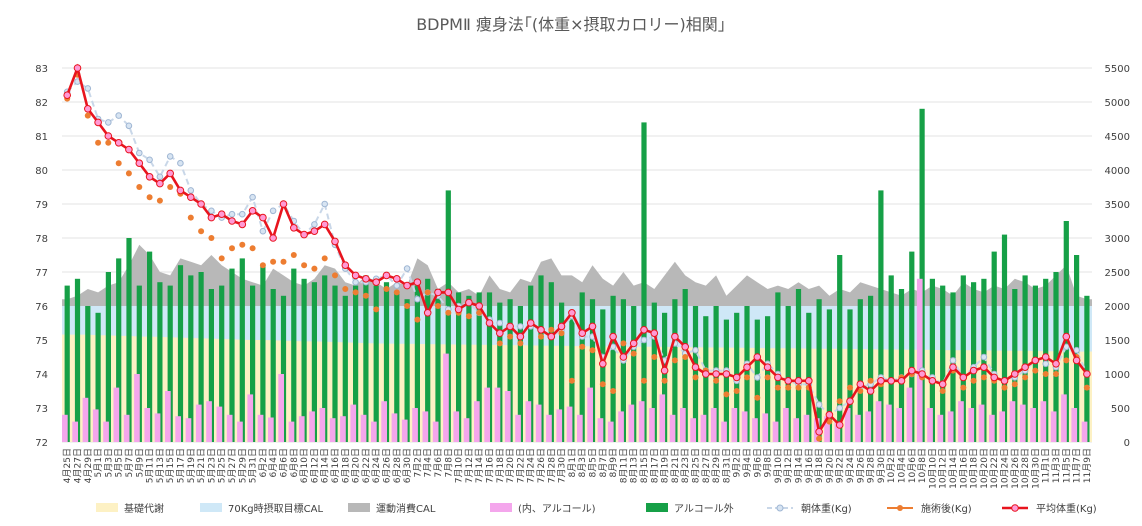  Describe the element at coordinates (41, 273) in the screenshot. I see `left-tick-label: 77` at that location.